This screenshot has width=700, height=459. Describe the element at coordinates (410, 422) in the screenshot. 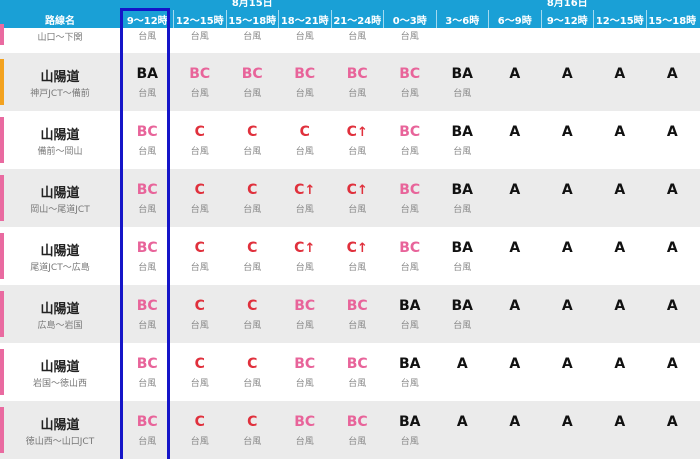

I see `grade: BA` at that location.